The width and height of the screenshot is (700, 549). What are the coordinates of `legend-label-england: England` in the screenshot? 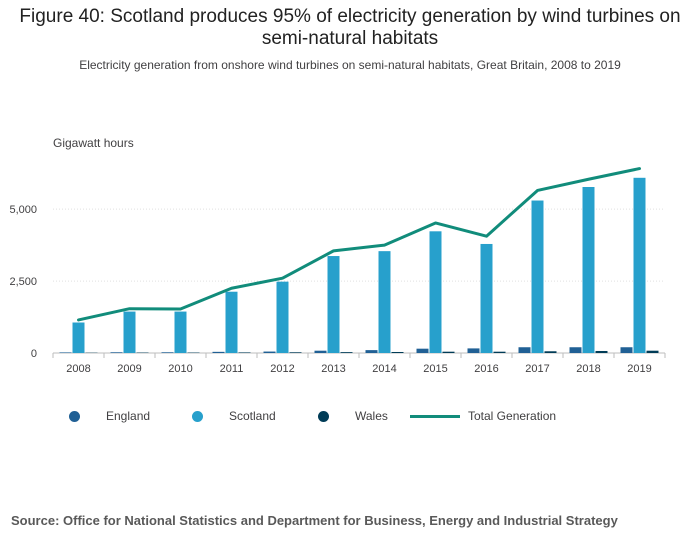 It's located at (128, 416).